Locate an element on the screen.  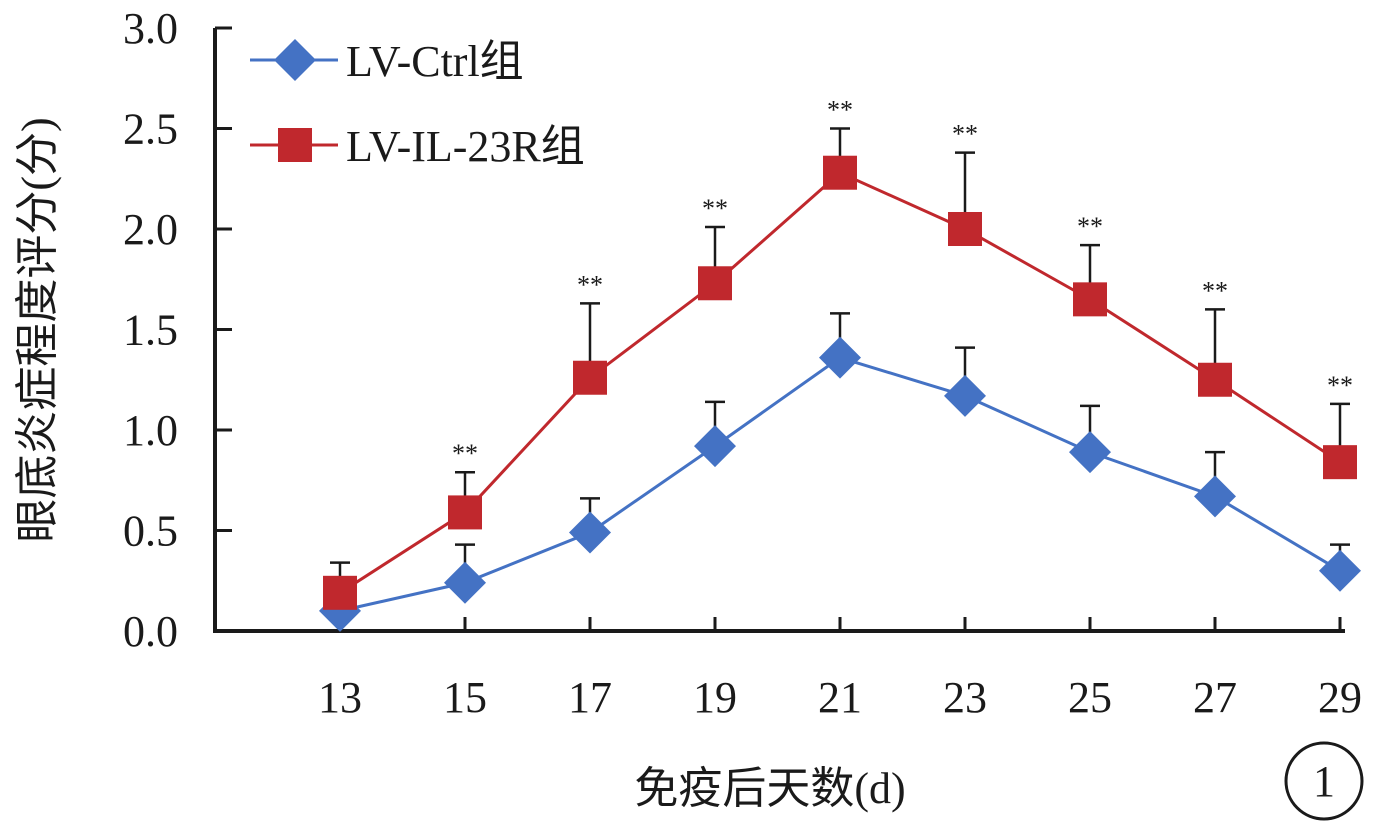
x-tick-label: 25 is located at coordinates (1090, 697).